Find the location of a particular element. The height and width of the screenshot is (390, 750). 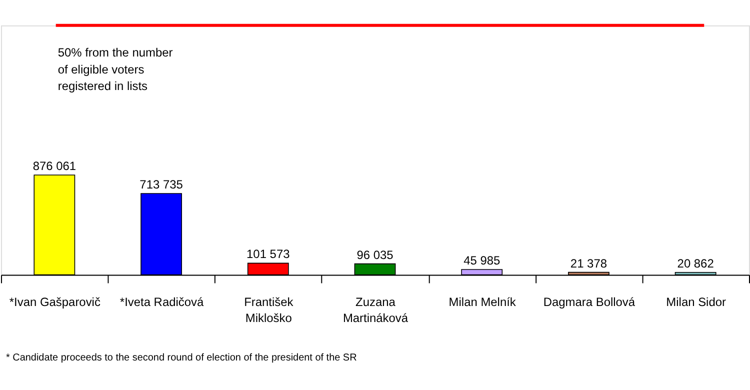

data-label: 713 735 is located at coordinates (162, 185).